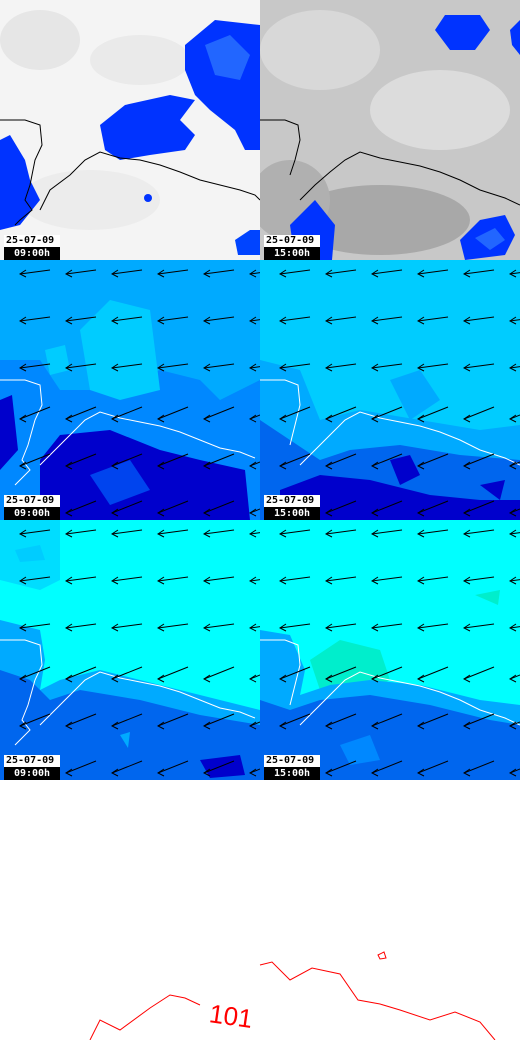 This screenshot has height=1044, width=520. What do you see at coordinates (230, 1016) in the screenshot?
I see `isobar-label: 101` at bounding box center [230, 1016].